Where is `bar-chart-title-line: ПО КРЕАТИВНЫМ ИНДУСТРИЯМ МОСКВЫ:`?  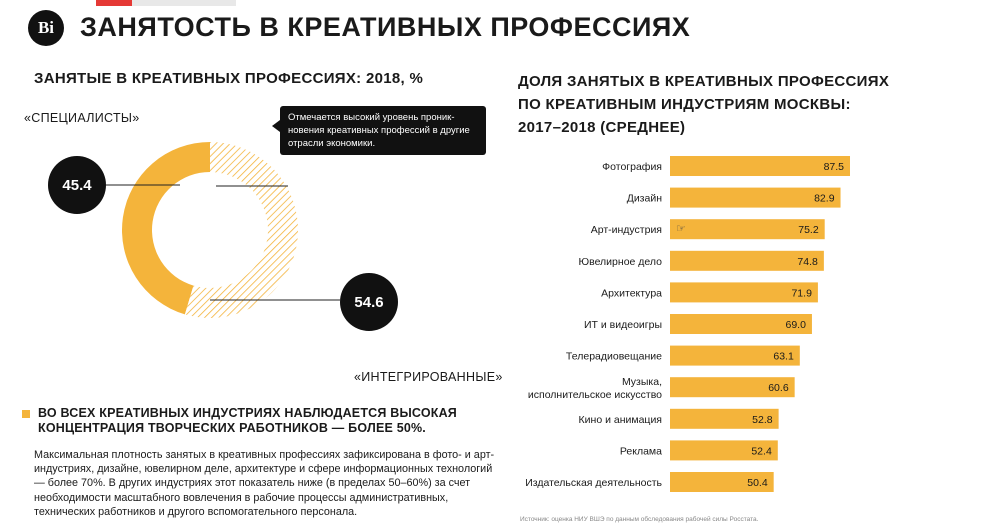 bar-chart-title-line: ПО КРЕАТИВНЫМ ИНДУСТРИЯМ МОСКВЫ: is located at coordinates (684, 104).